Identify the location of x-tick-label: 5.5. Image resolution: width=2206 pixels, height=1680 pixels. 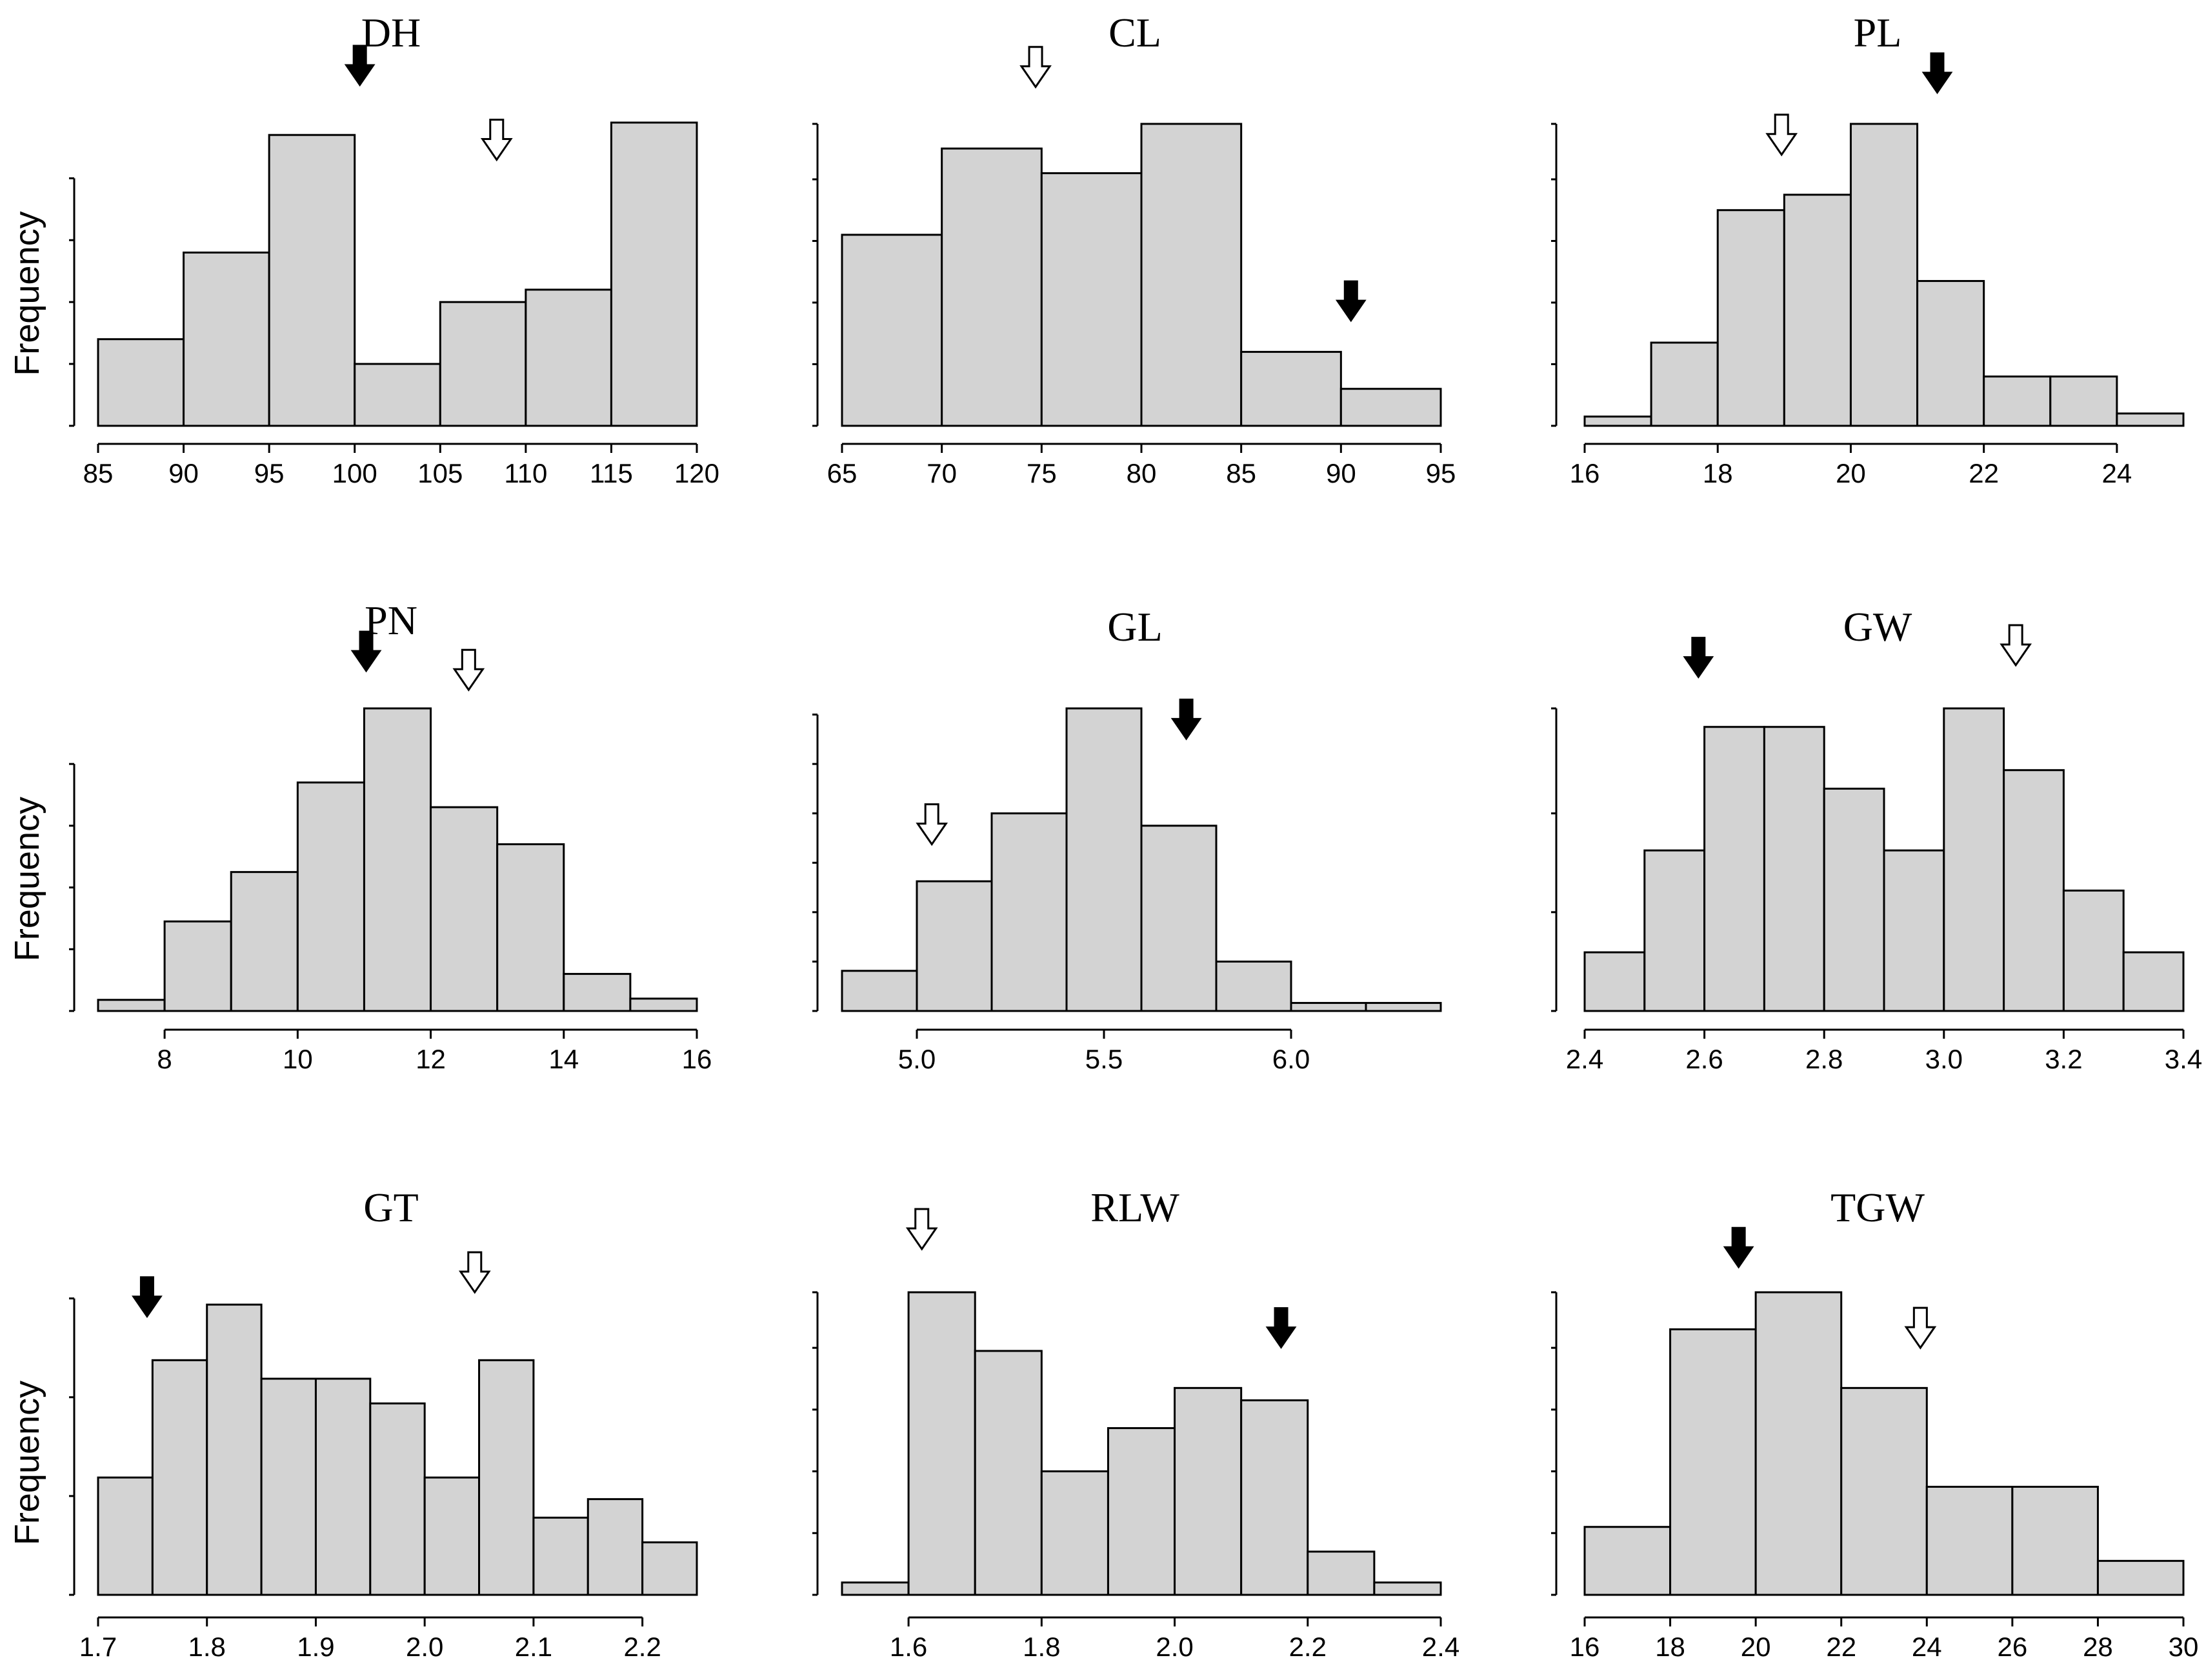
(1104, 1059).